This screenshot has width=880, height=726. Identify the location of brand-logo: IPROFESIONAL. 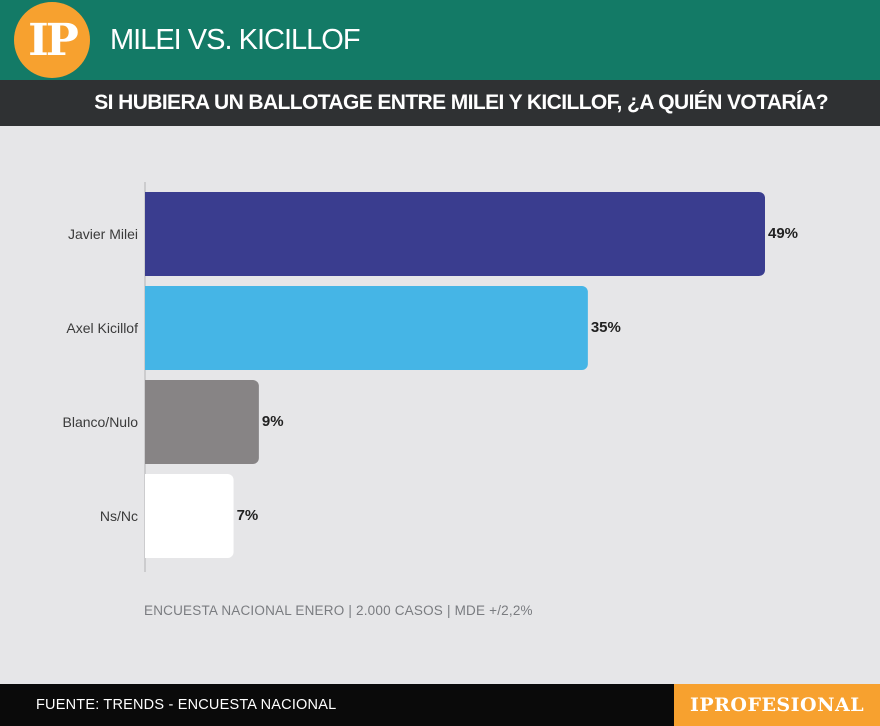
(777, 705).